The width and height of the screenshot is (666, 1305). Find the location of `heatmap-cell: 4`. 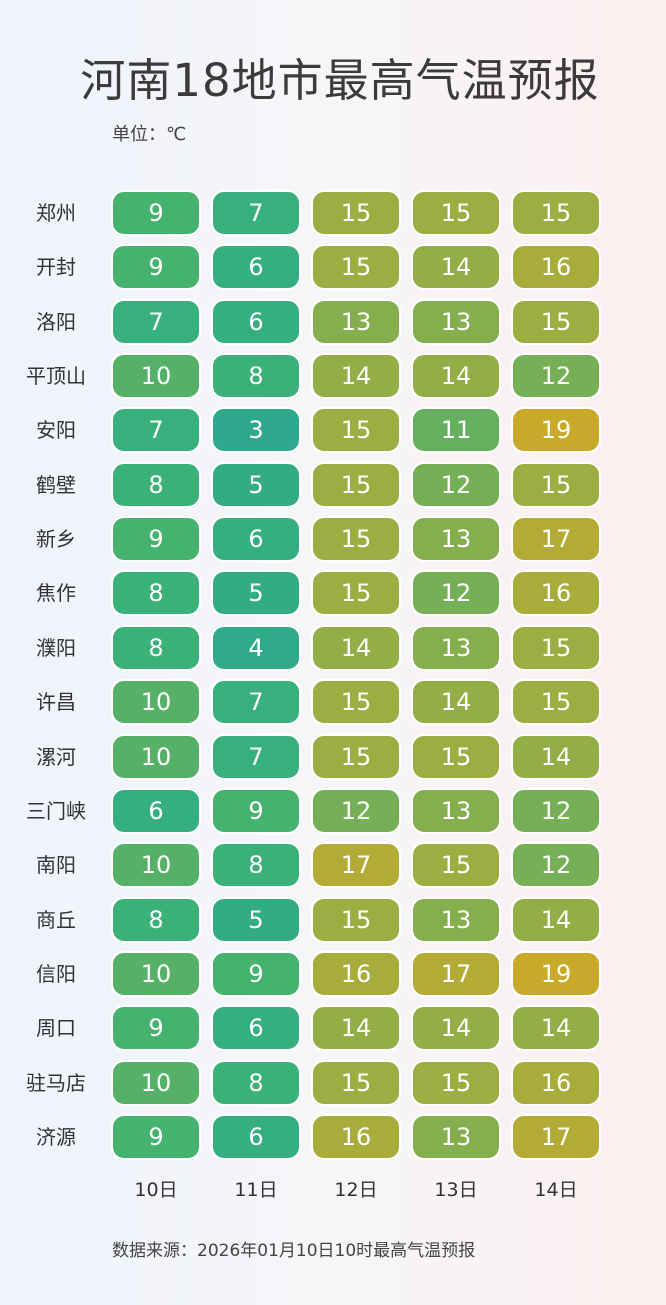

heatmap-cell: 4 is located at coordinates (256, 648).